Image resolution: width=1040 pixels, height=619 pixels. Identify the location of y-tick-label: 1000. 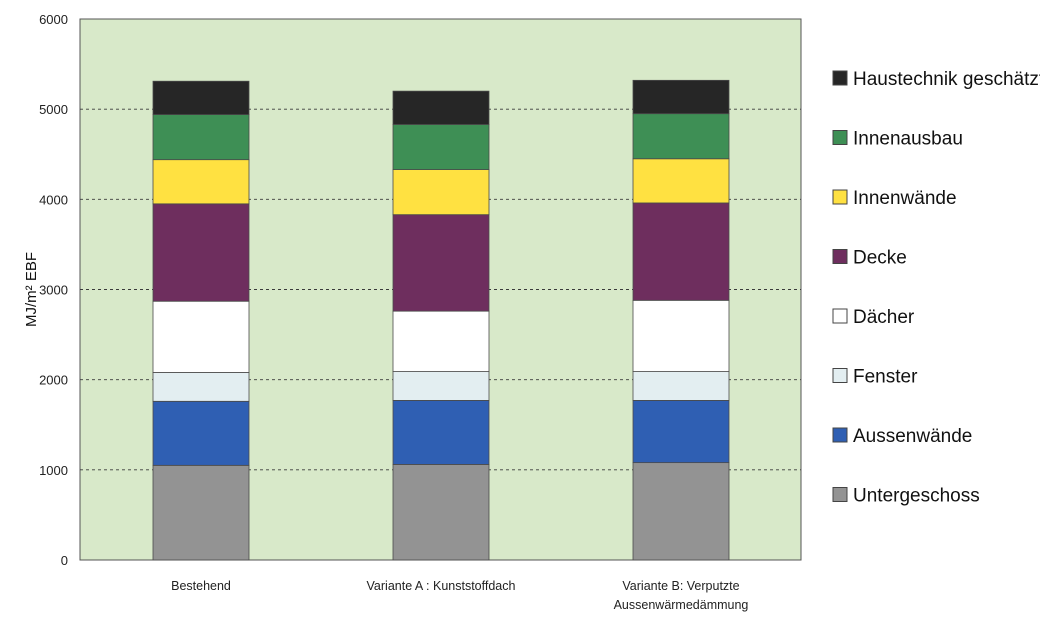
(53, 470).